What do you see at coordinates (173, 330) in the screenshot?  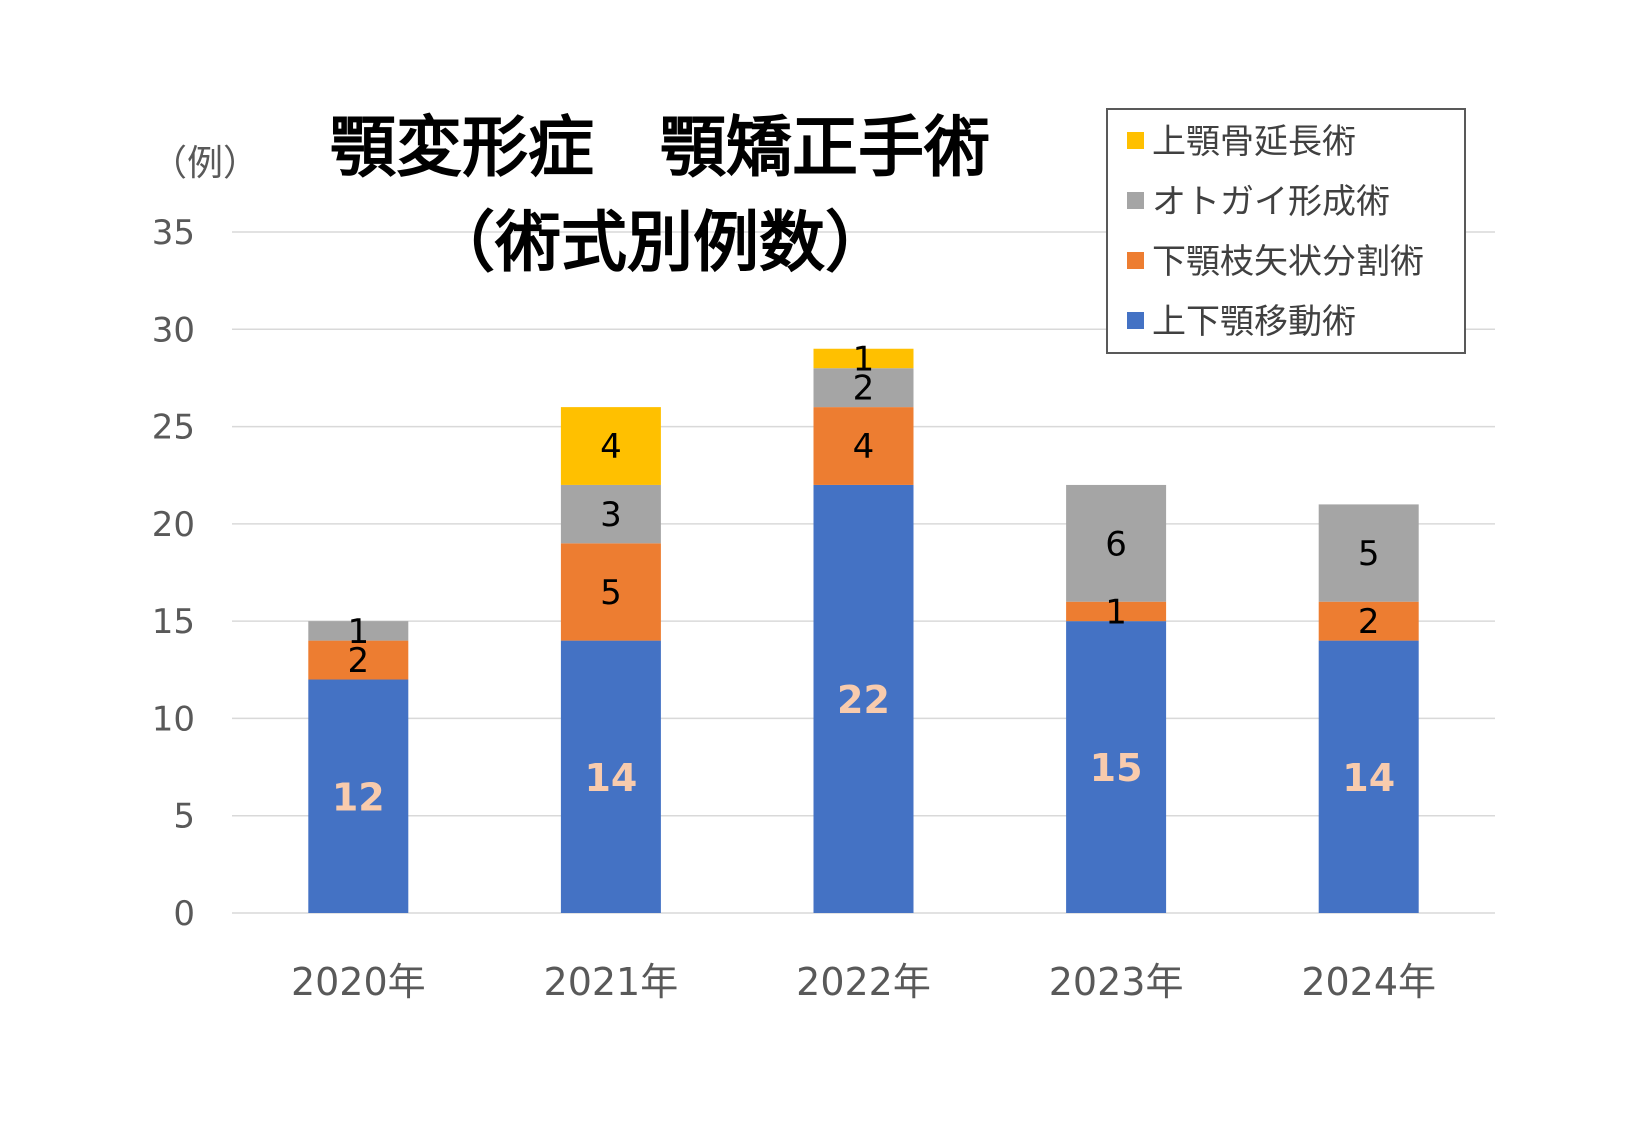 I see `y-tick-label: 30` at bounding box center [173, 330].